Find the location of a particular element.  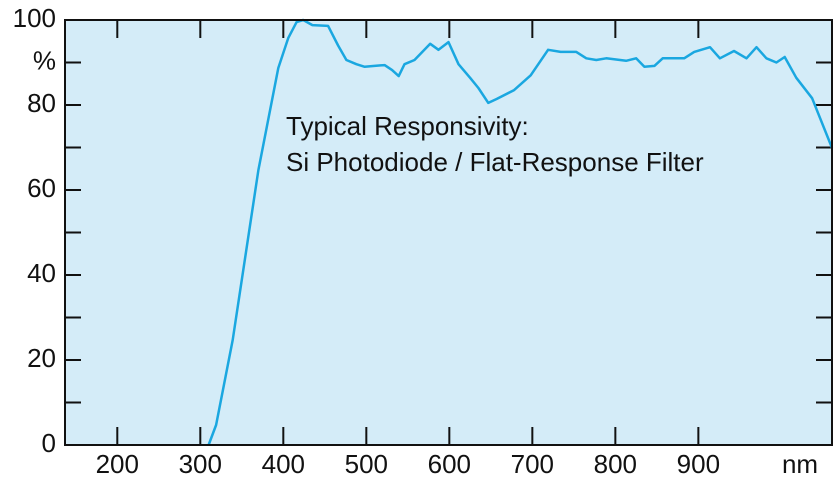

annotation: Typical Responsivity: is located at coordinates (407, 126).